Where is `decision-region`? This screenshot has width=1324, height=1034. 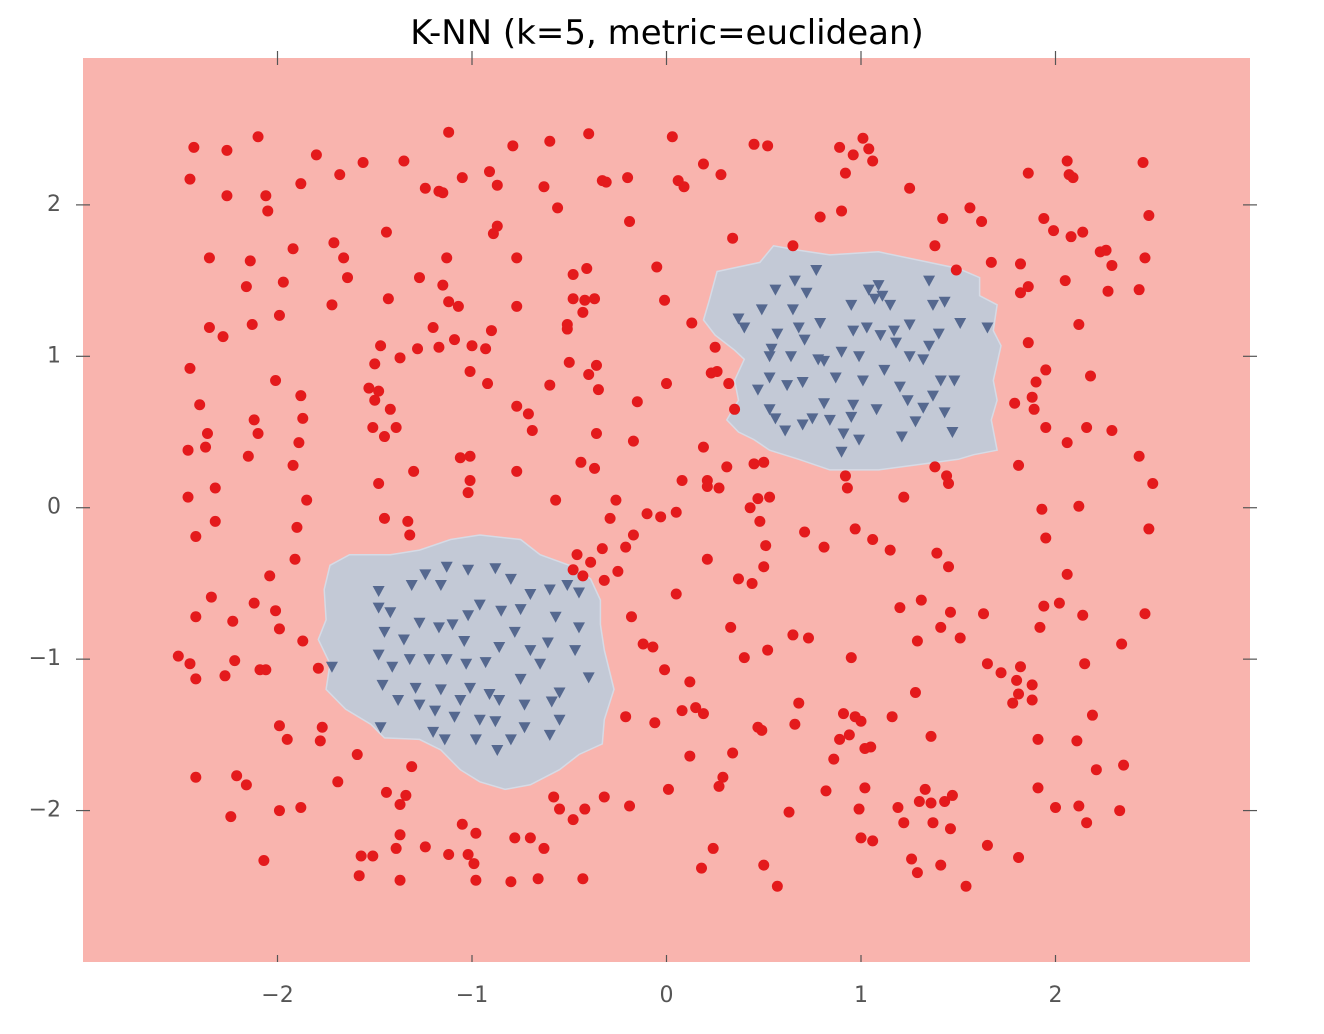
decision-region is located at coordinates (852, 357).